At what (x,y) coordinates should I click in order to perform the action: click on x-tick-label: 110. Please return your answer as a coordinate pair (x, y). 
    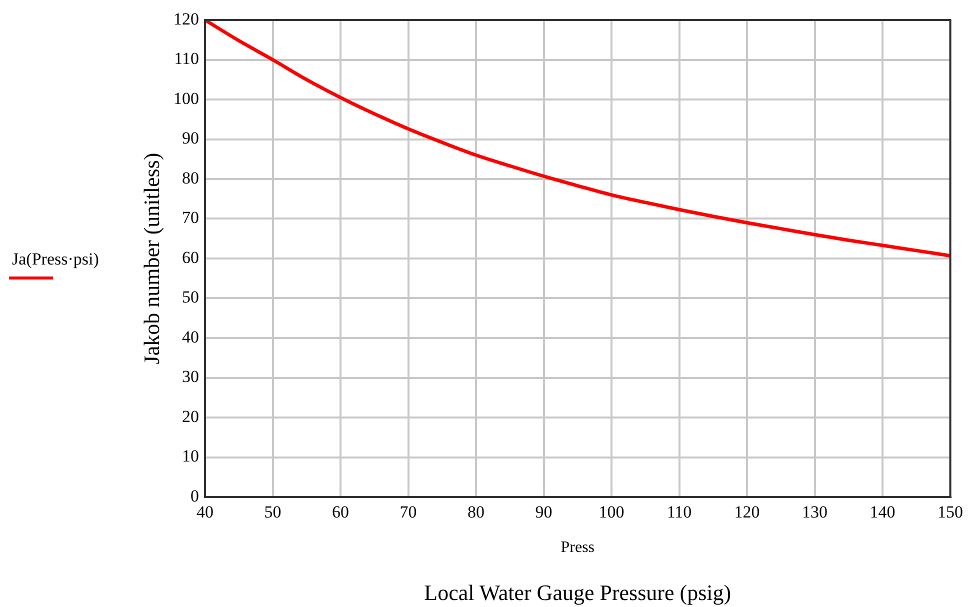
    Looking at the image, I should click on (679, 512).